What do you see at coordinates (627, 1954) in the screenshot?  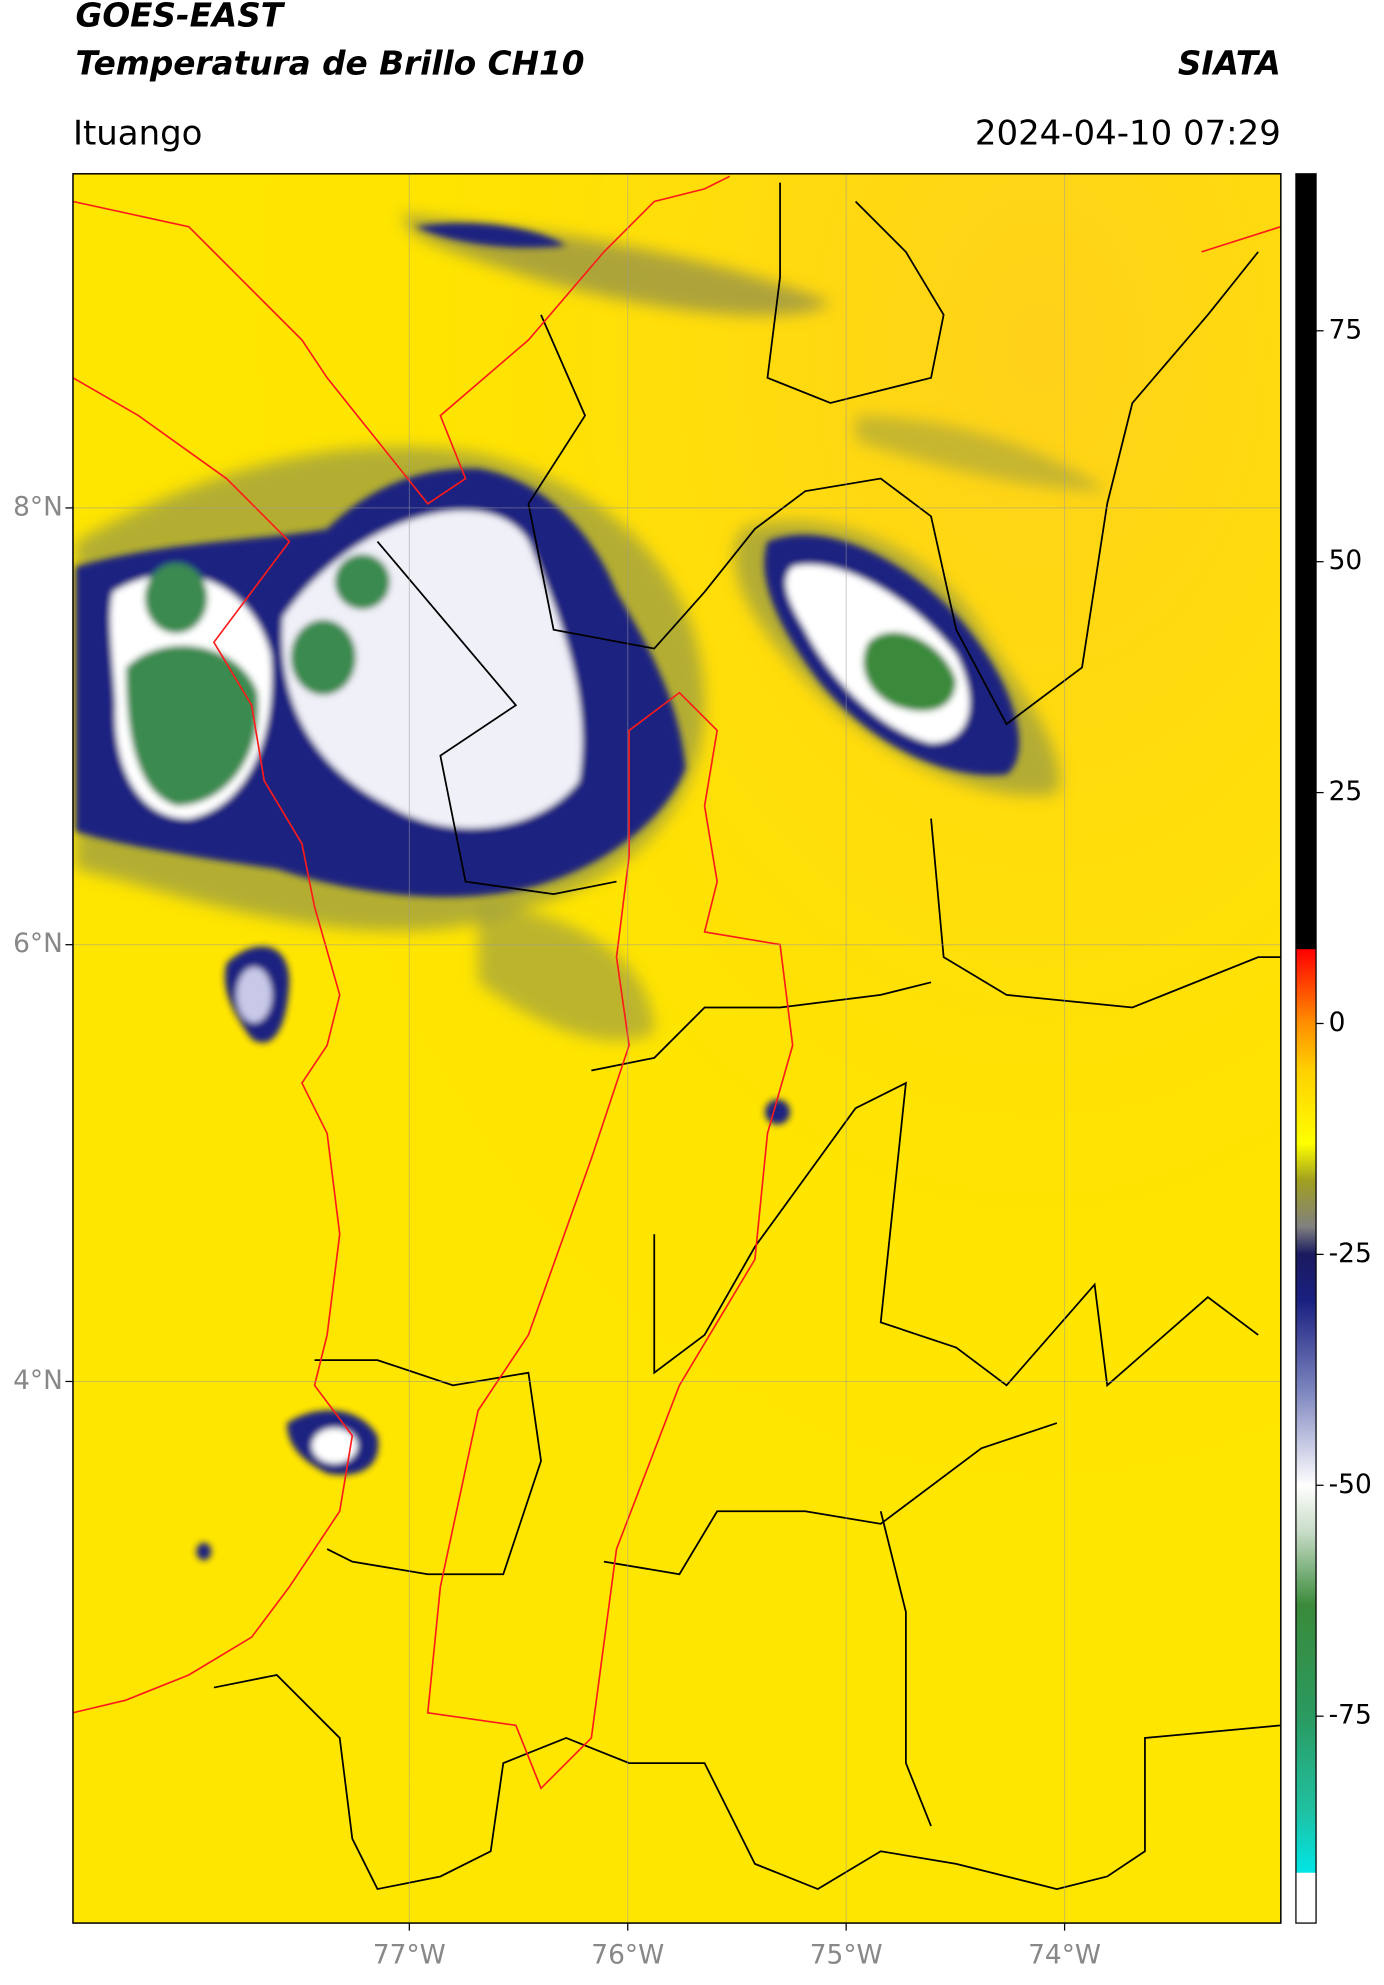 I see `x-tick-label: 76°W` at bounding box center [627, 1954].